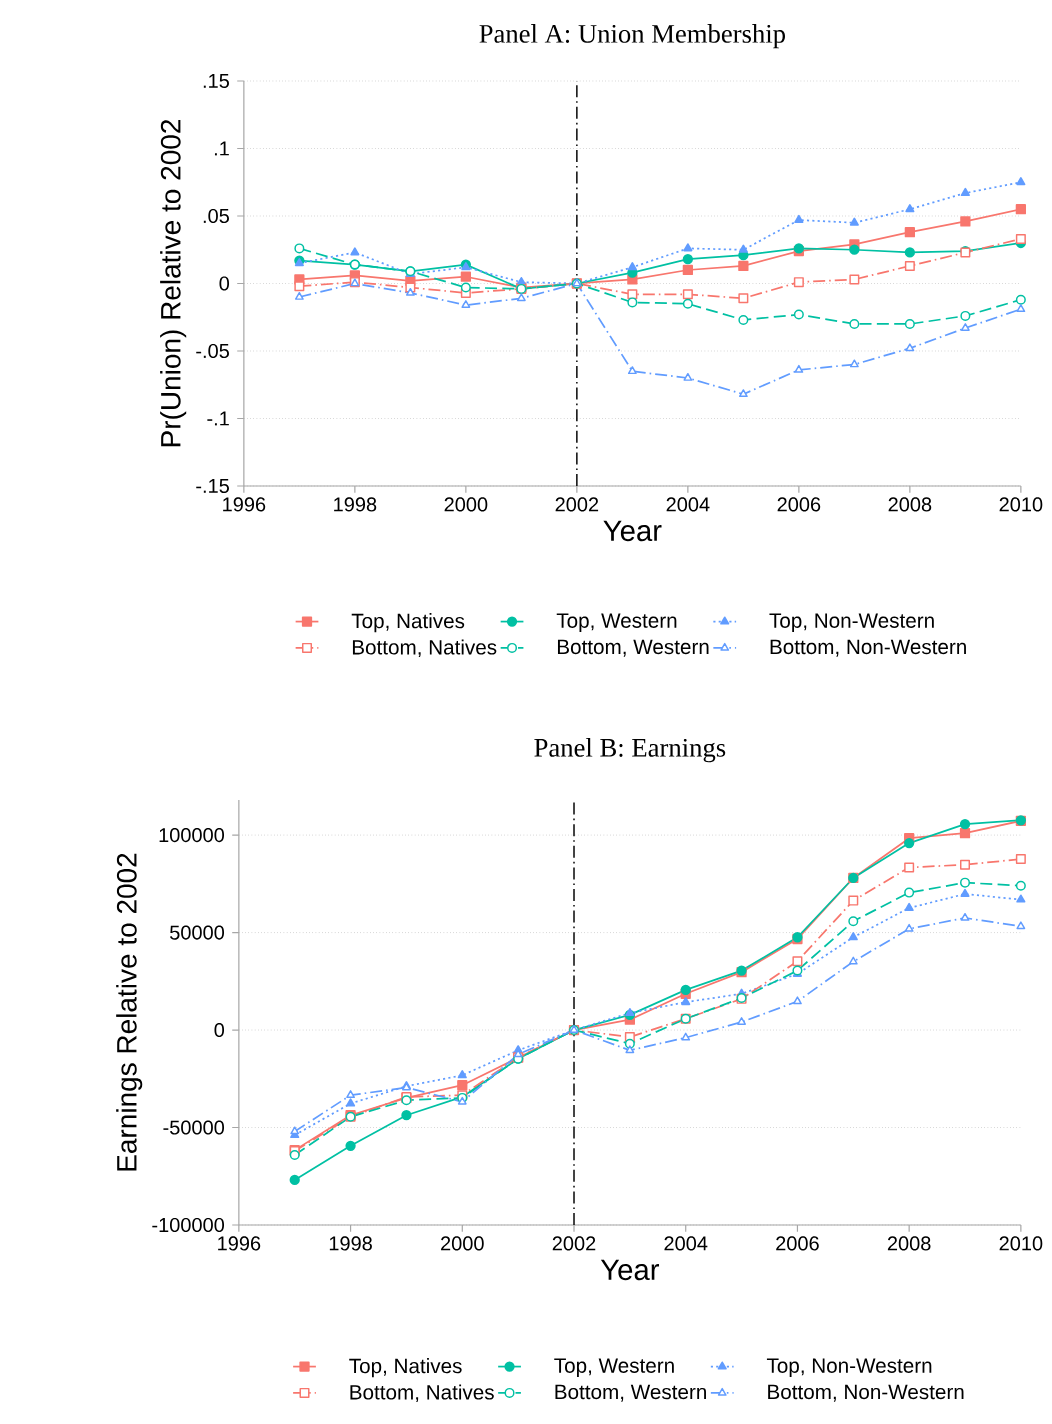 The image size is (1052, 1424). What do you see at coordinates (129, 1012) in the screenshot?
I see `y-axis-title: Earnings Relative to 2002` at bounding box center [129, 1012].